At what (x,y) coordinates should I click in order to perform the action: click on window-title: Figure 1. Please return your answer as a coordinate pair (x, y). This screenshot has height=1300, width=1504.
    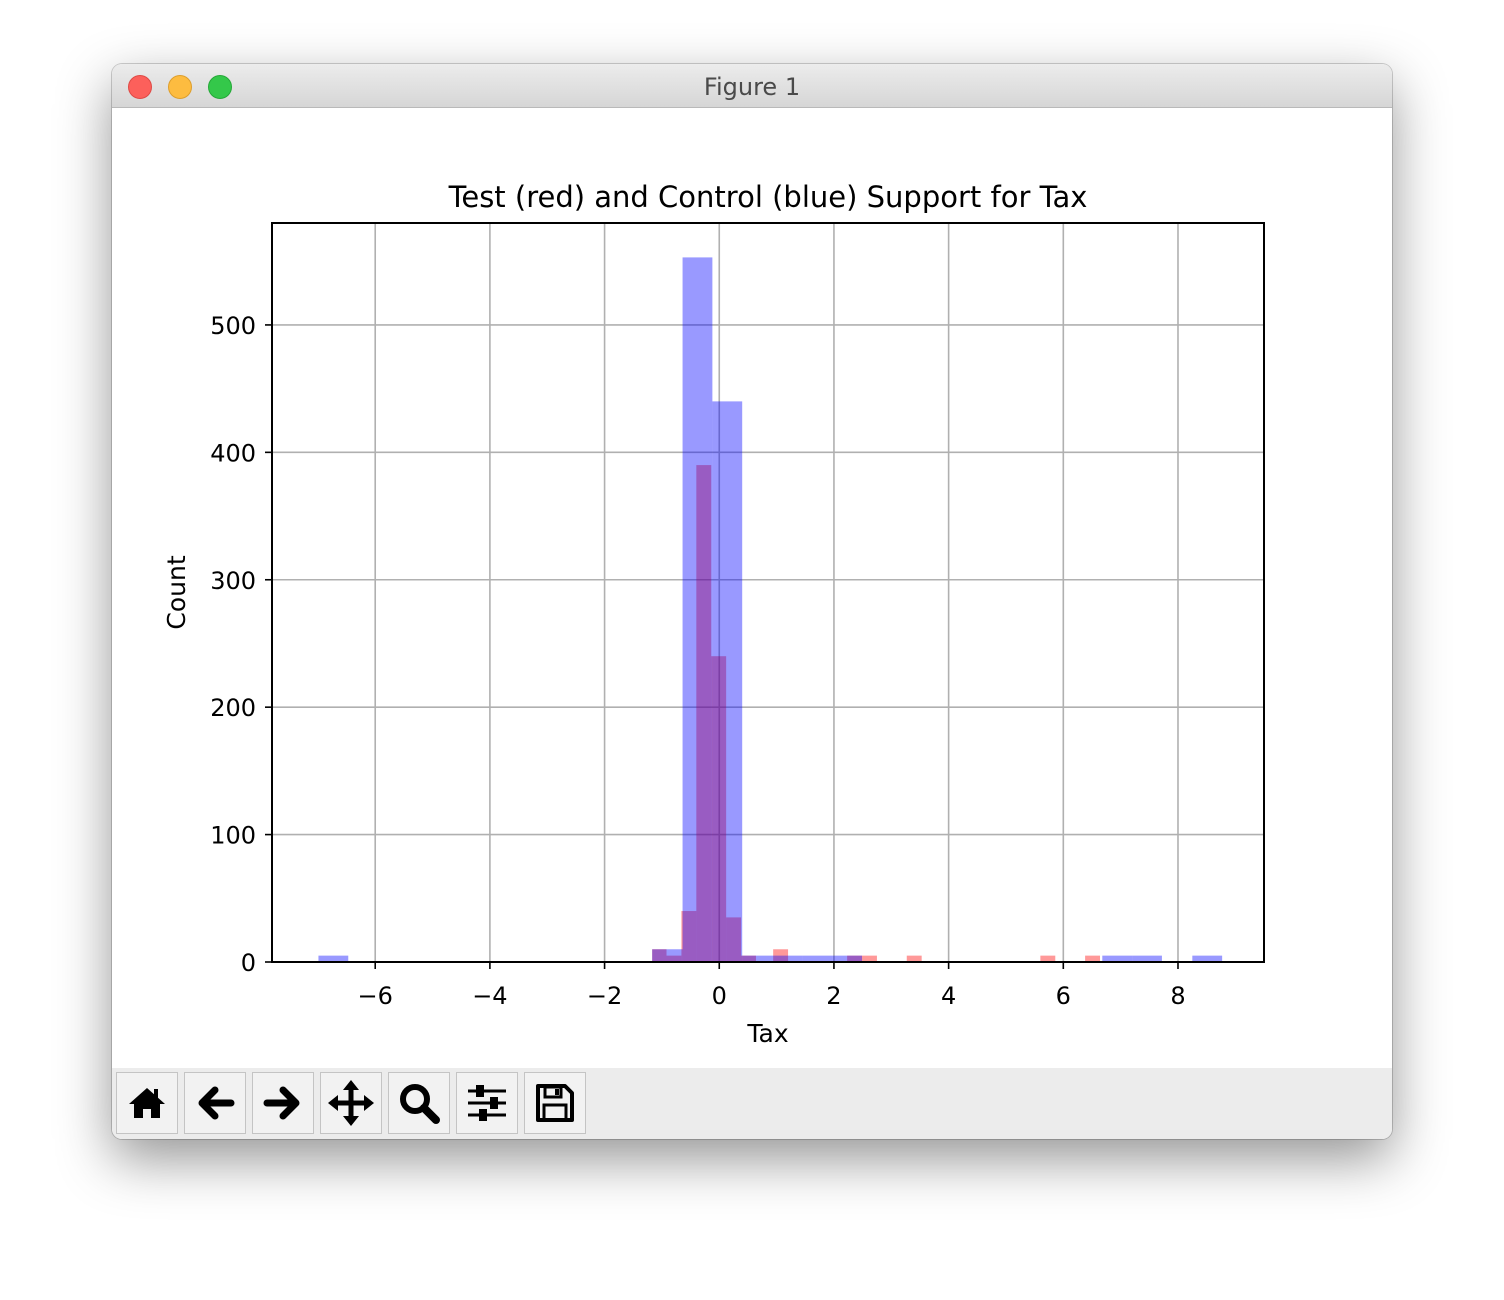
    Looking at the image, I should click on (752, 87).